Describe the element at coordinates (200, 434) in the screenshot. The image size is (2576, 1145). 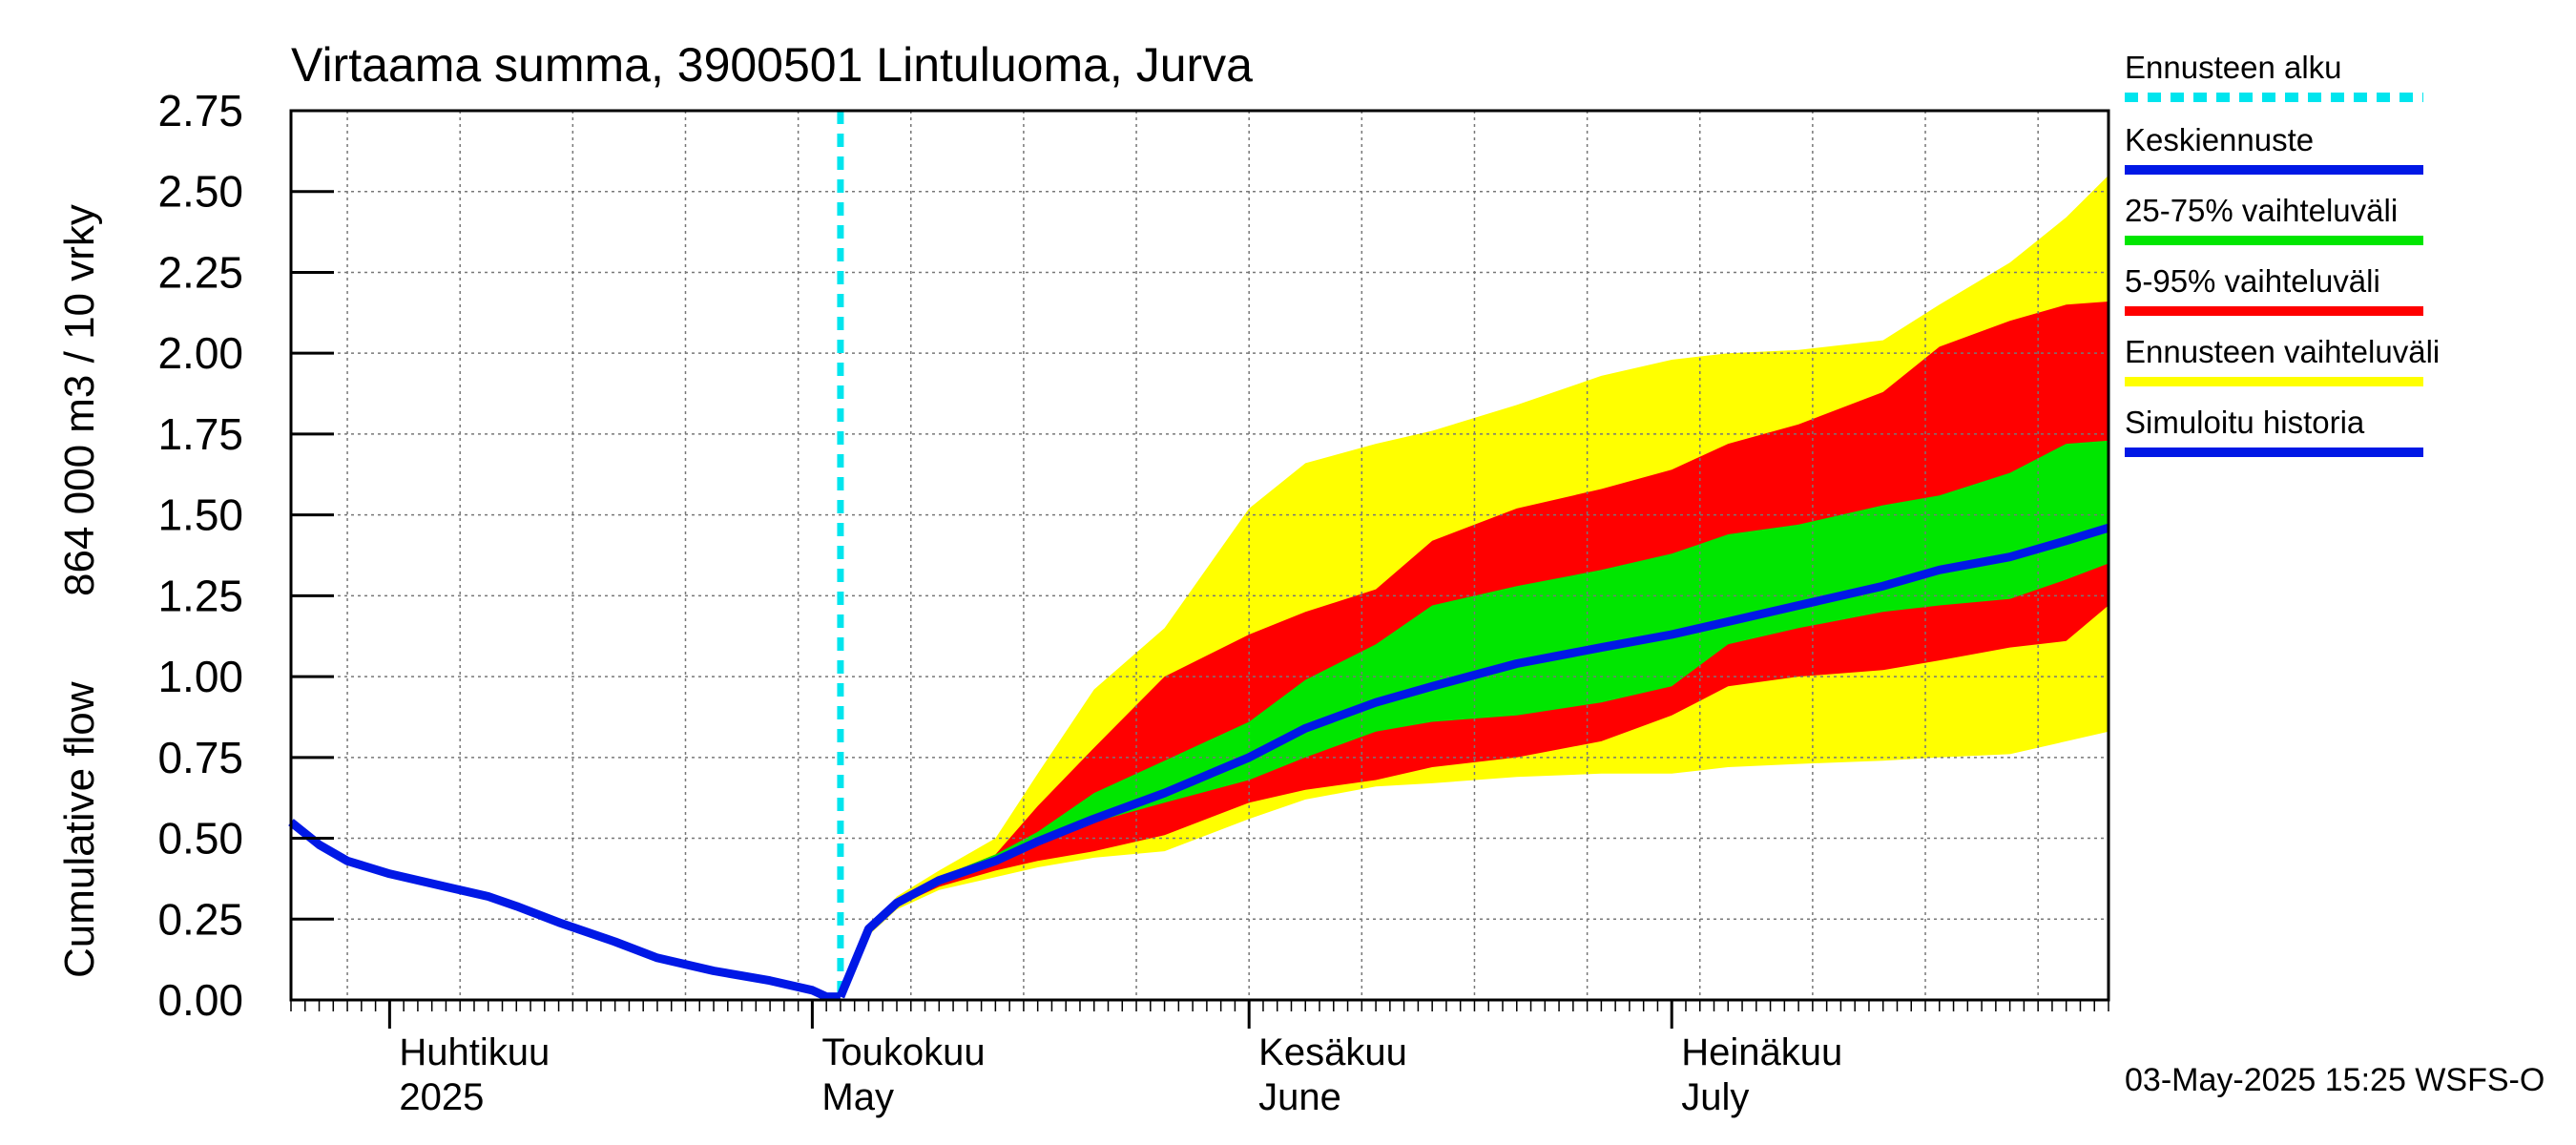
I see `y-tick-label: 1.75` at that location.